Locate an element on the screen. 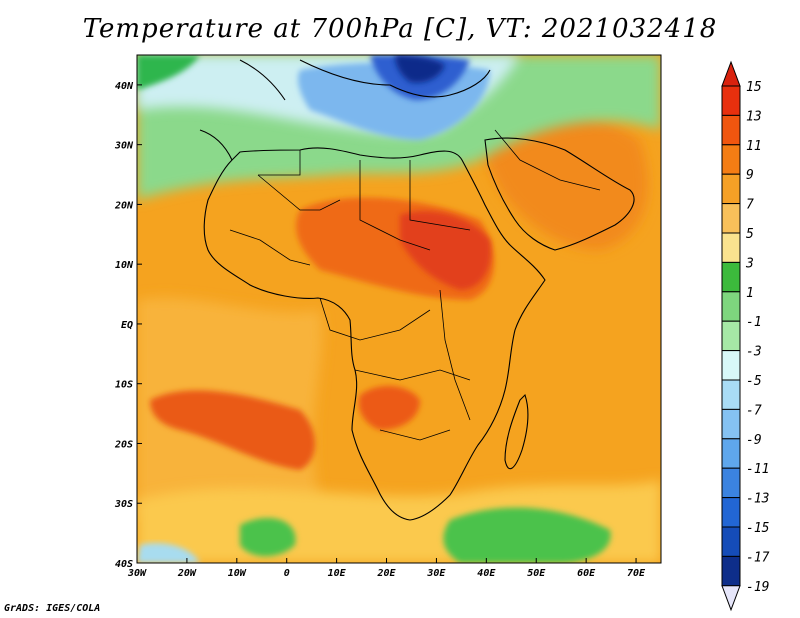 This screenshot has width=800, height=618. x-tick-label: 50E is located at coordinates (536, 573).